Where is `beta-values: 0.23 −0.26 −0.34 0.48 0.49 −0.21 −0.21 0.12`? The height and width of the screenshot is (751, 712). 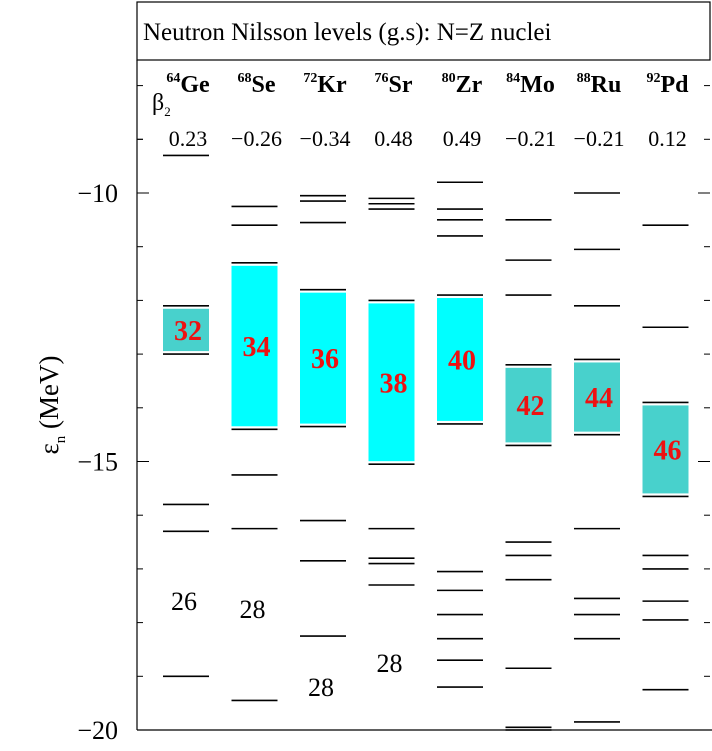
beta-values: 0.23 −0.26 −0.34 0.48 0.49 −0.21 −0.21 0.12 is located at coordinates (428, 138).